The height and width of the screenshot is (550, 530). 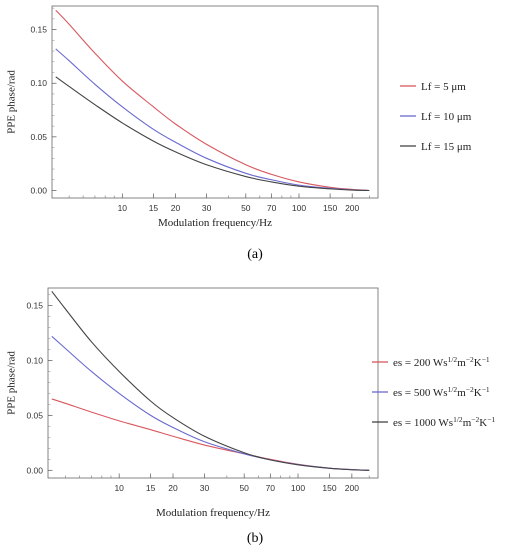 What do you see at coordinates (441, 392) in the screenshot?
I see `legend-label: es = 500 Ws1/2m−2K−1` at bounding box center [441, 392].